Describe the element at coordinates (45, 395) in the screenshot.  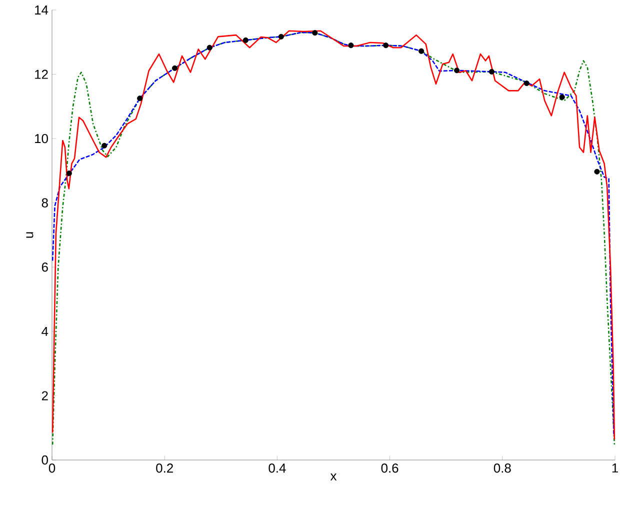
I see `y-tick-label: 2` at that location.